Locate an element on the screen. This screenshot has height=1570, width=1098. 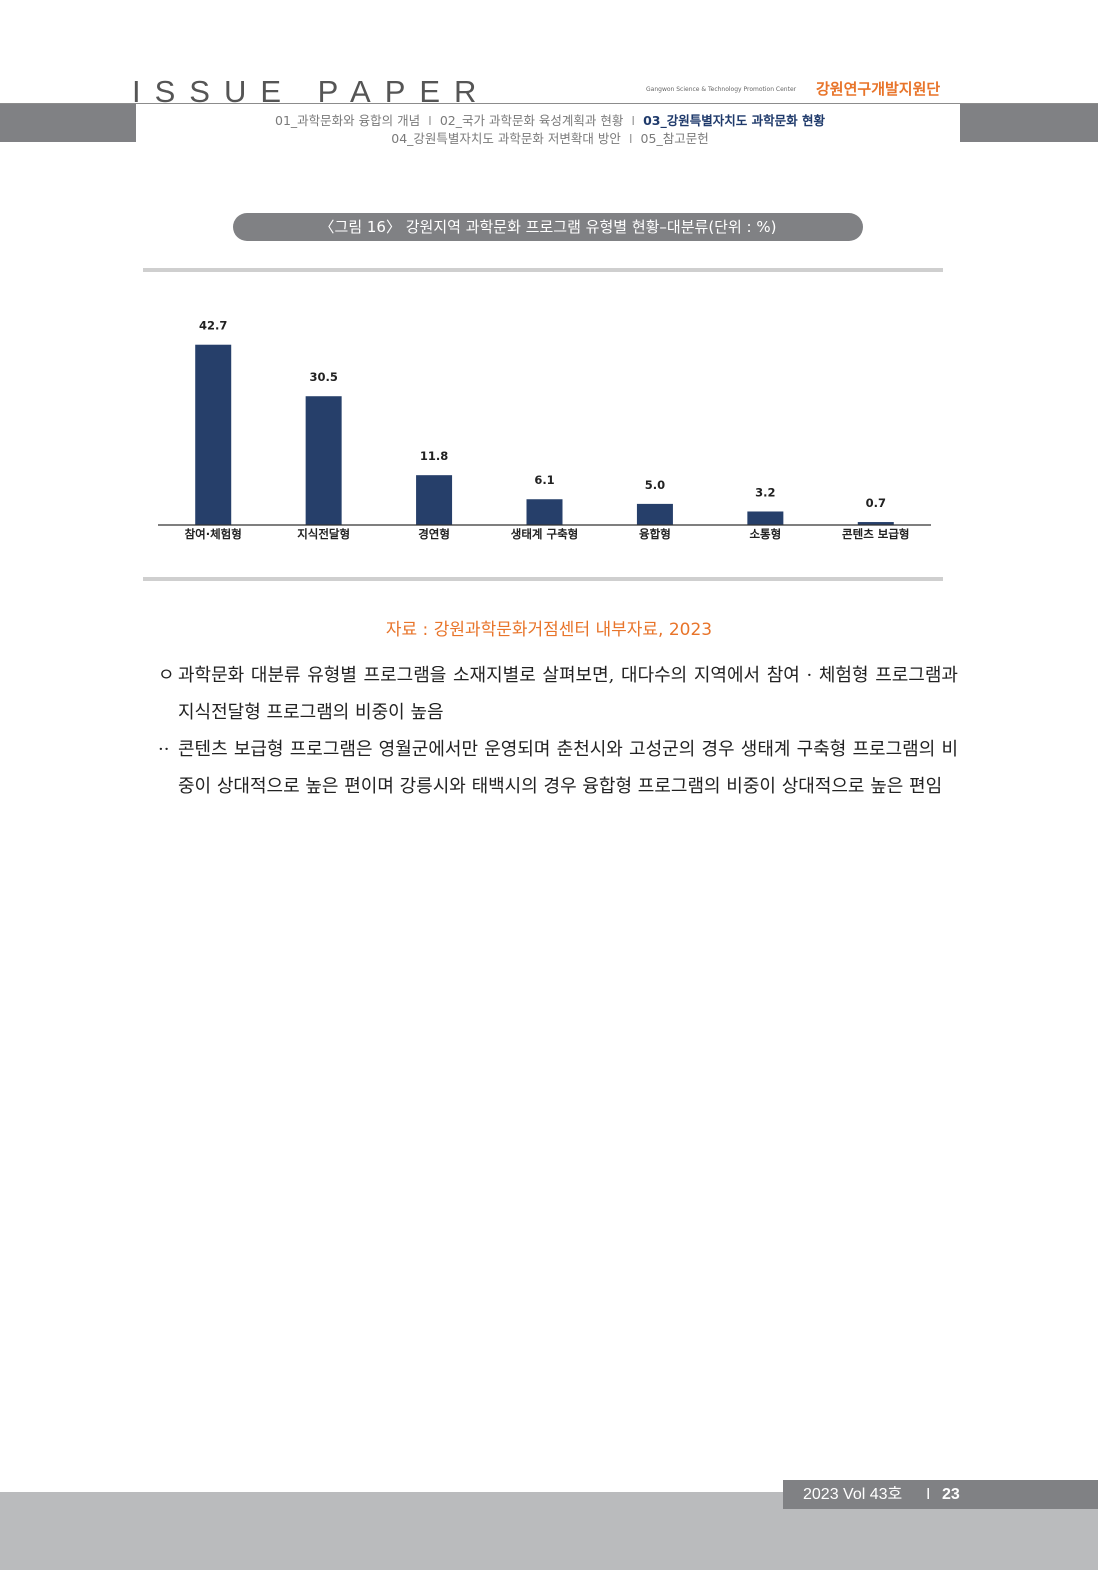
category-label: 콘텐츠 보급형 is located at coordinates (875, 534).